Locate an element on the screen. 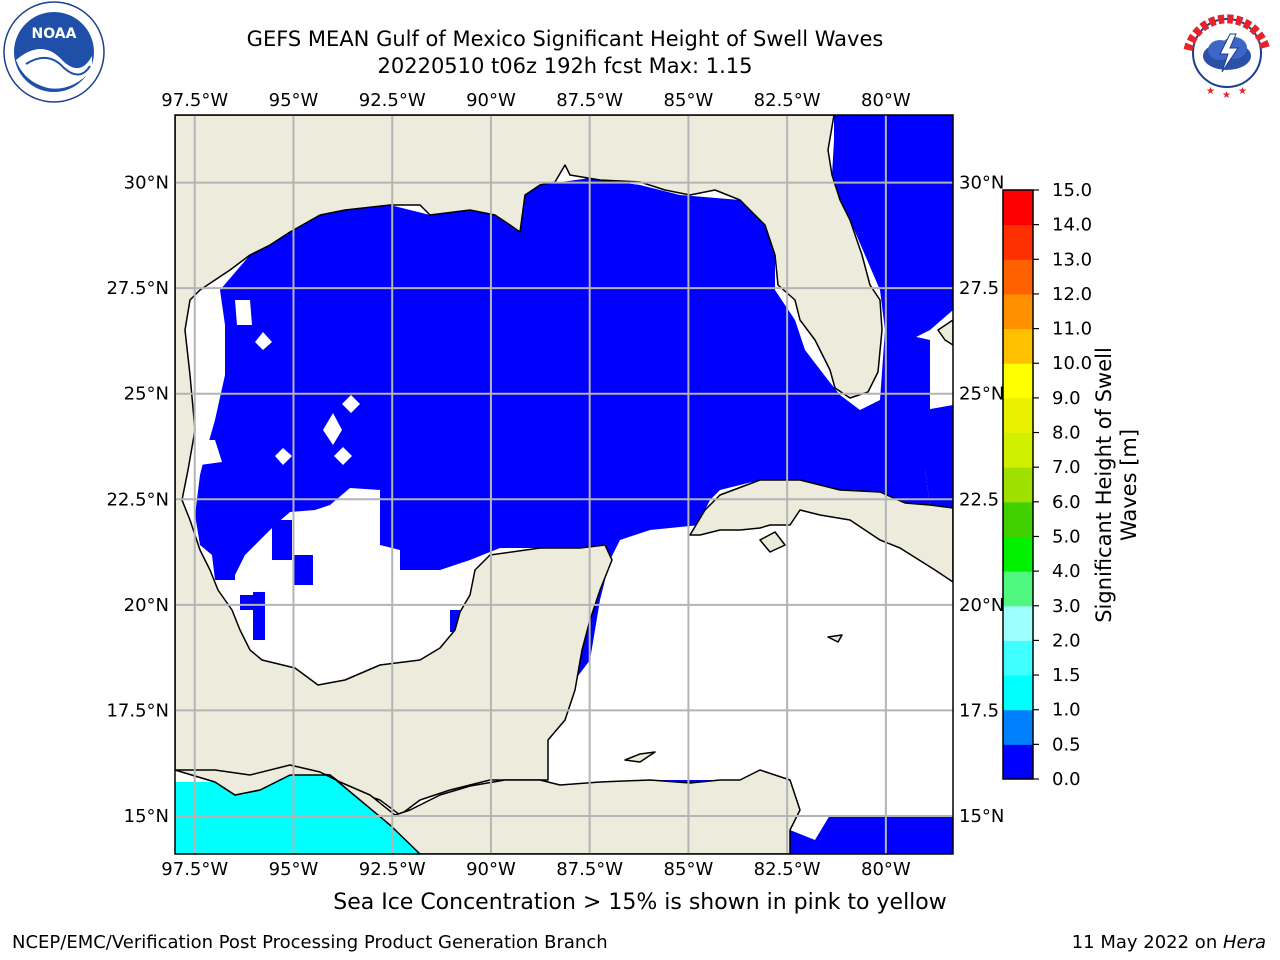 The image size is (1280, 960). lat-label-left: 27.5°N is located at coordinates (137, 288).